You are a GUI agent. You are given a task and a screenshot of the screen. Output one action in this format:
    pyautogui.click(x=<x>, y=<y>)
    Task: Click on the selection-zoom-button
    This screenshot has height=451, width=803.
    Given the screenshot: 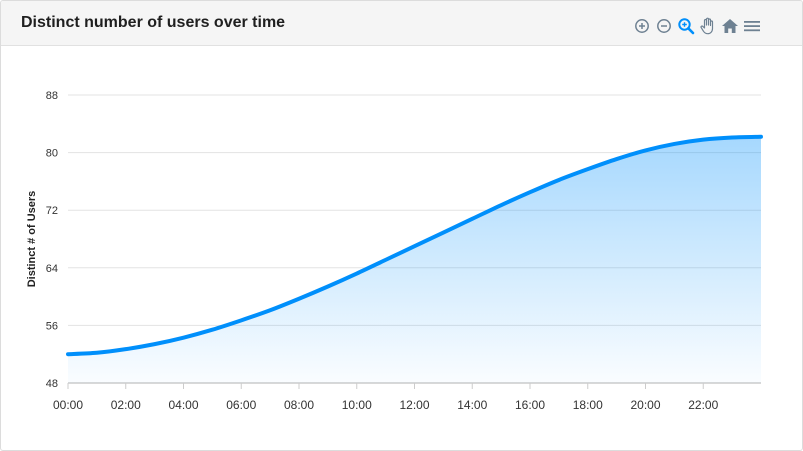 What is the action you would take?
    pyautogui.click(x=686, y=26)
    